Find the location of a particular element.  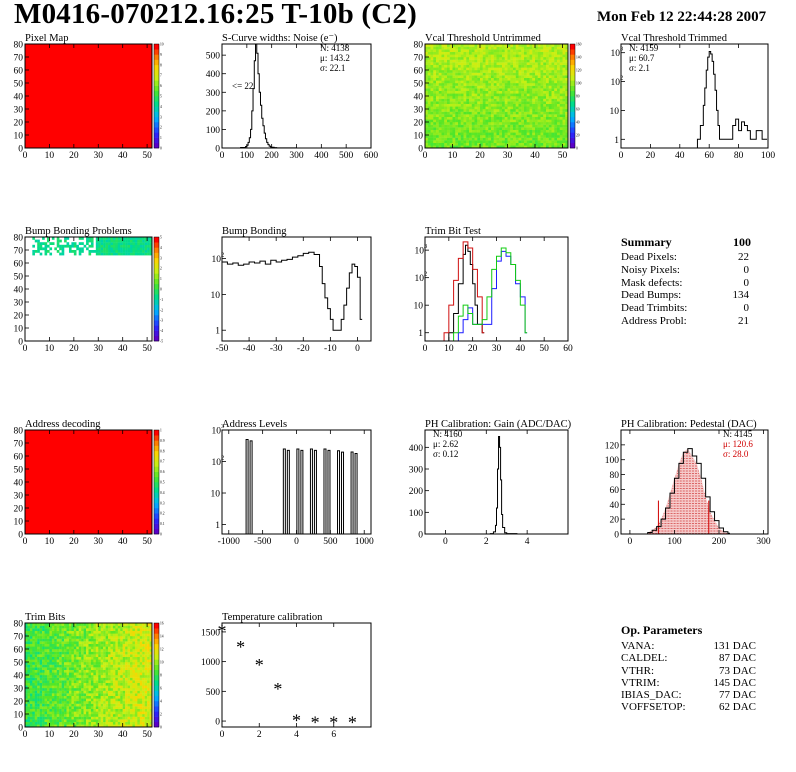

stat-entries: N: 4160 is located at coordinates (448, 434).